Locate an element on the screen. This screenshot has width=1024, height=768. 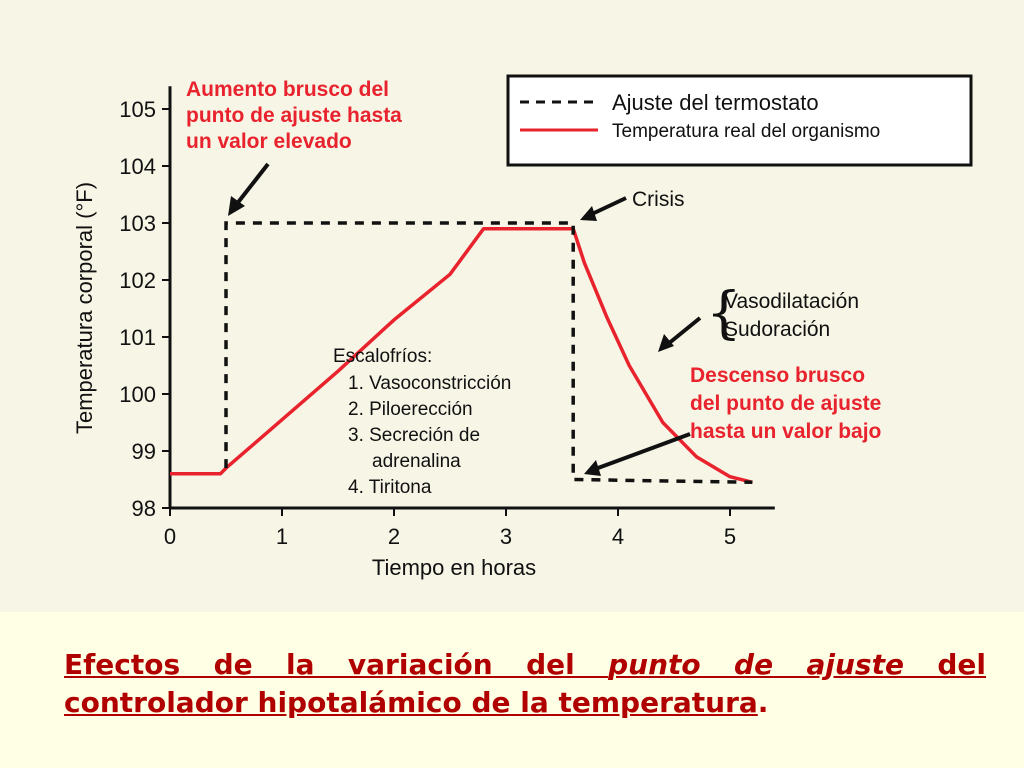
annotation-vaso-line-2: Sudoración is located at coordinates (777, 329).